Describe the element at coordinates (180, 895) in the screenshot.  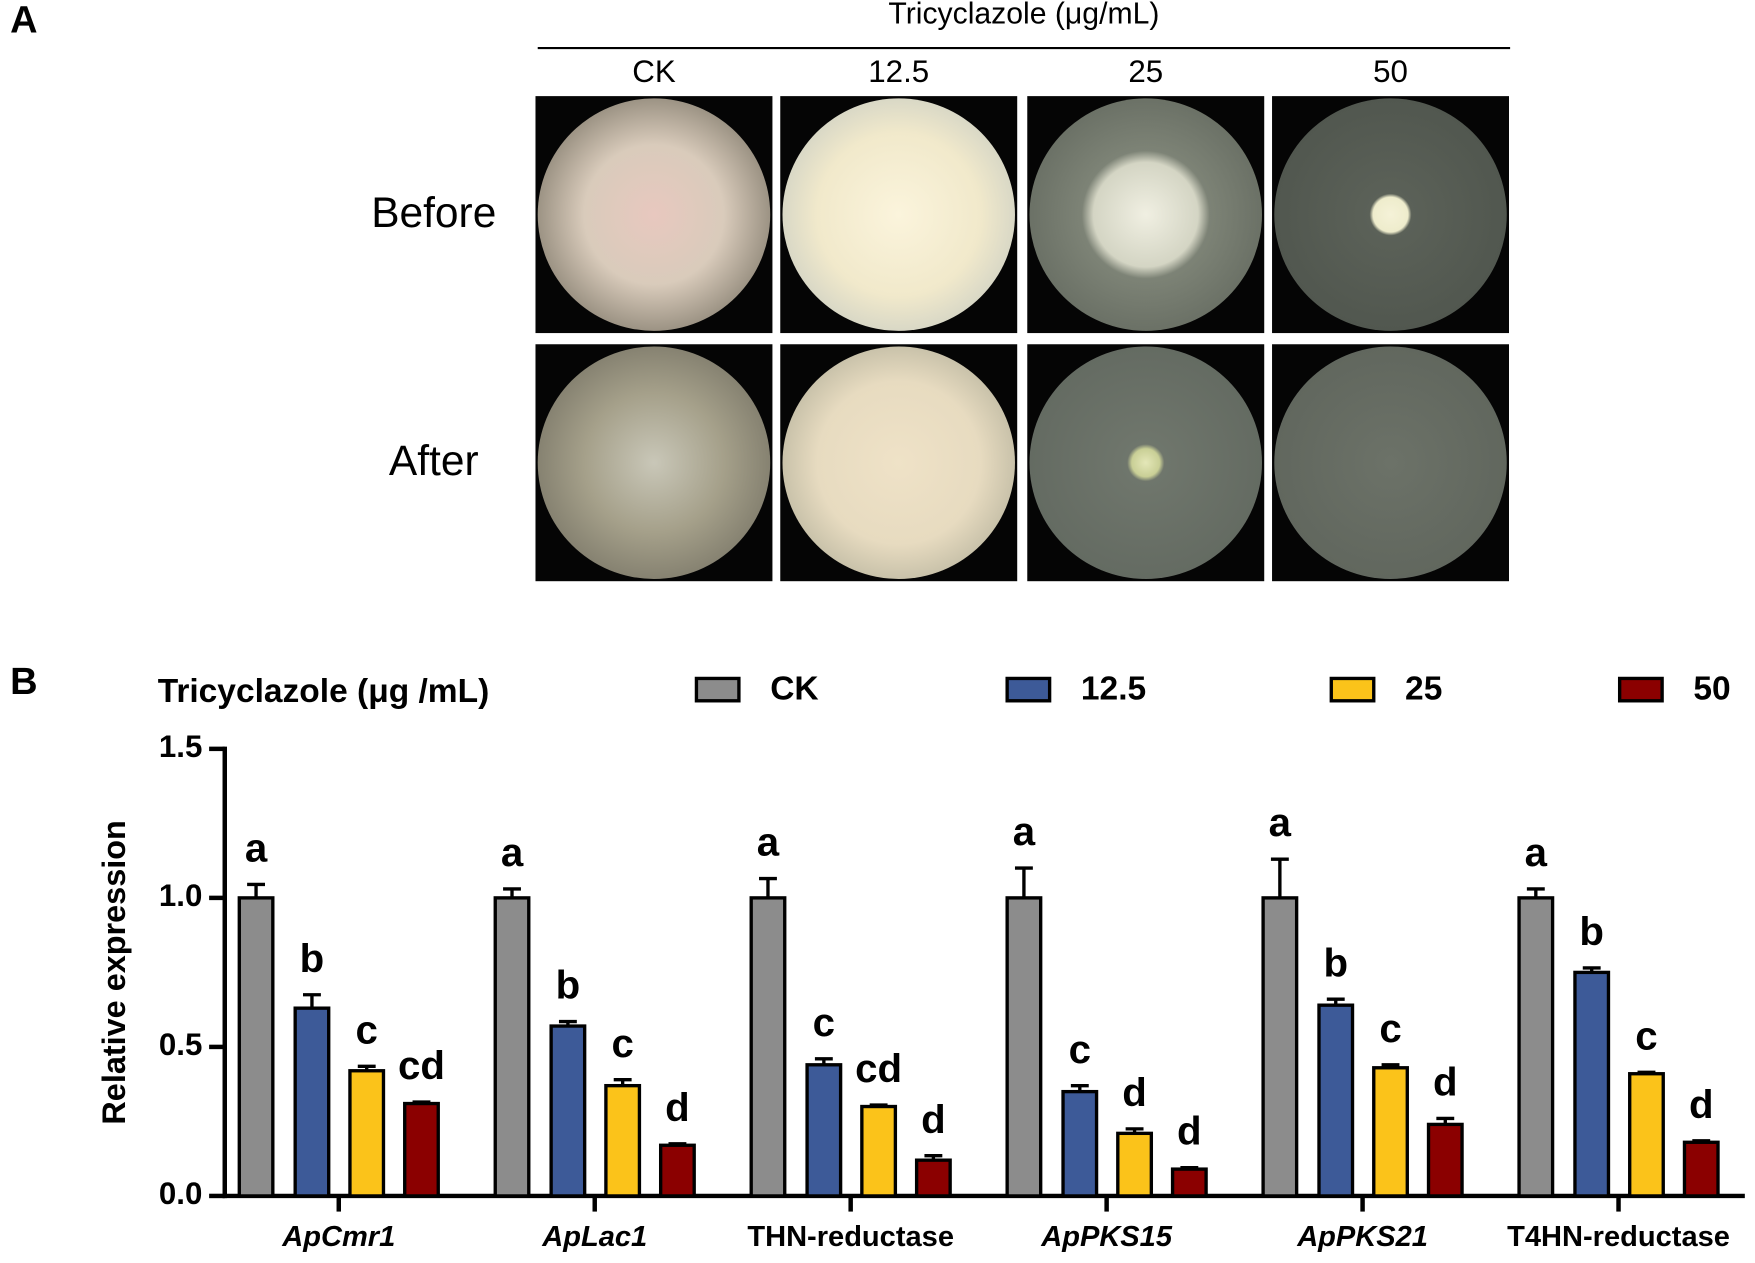
I see `y-tick-label: 1.0` at that location.